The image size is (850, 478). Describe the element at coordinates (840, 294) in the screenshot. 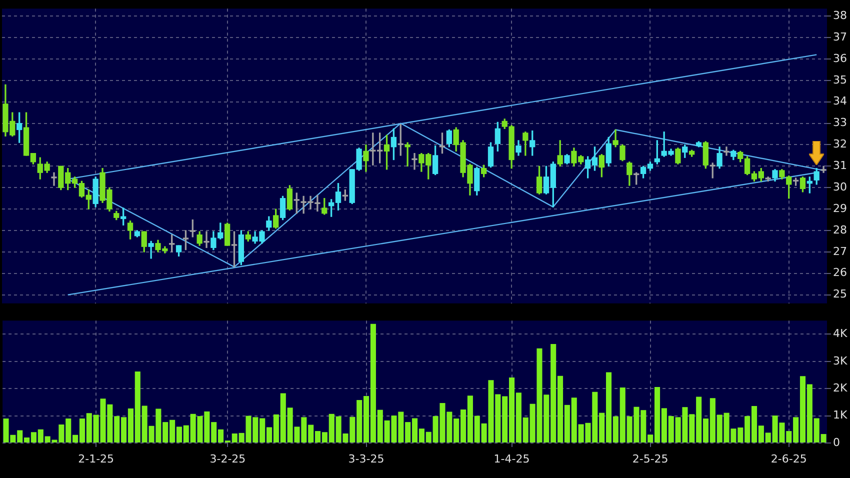

I see `y-tick-label: 25` at that location.